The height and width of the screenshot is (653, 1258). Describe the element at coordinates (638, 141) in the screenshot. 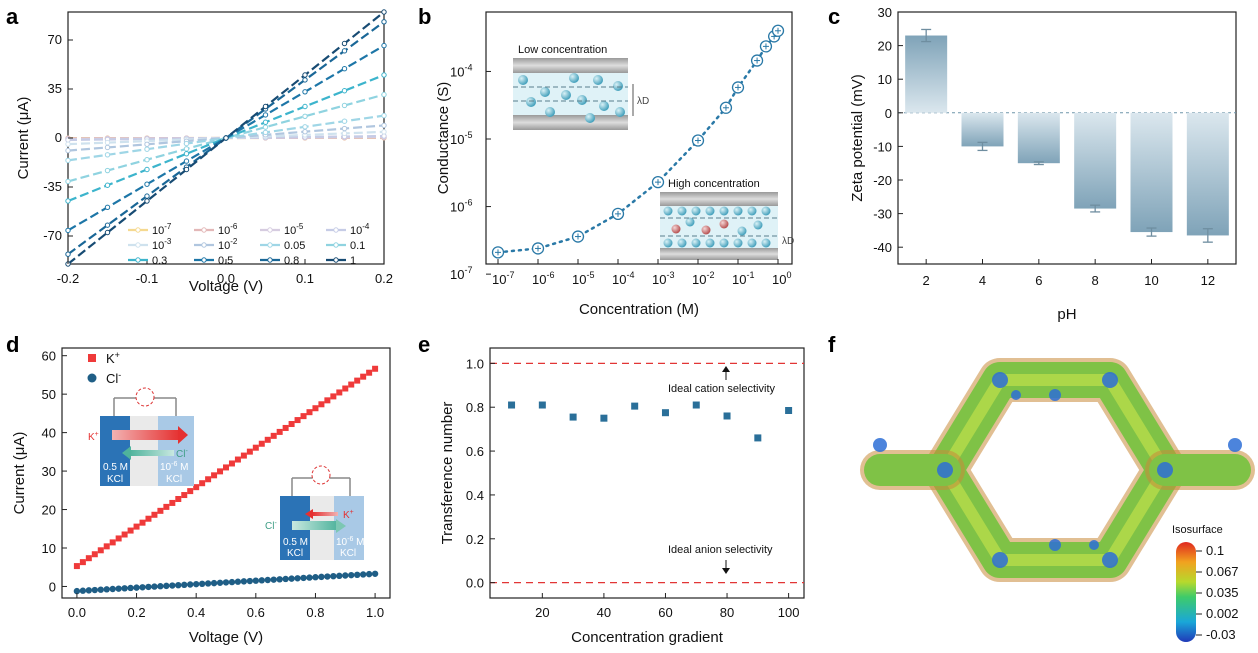

I see `panel-b-points` at that location.